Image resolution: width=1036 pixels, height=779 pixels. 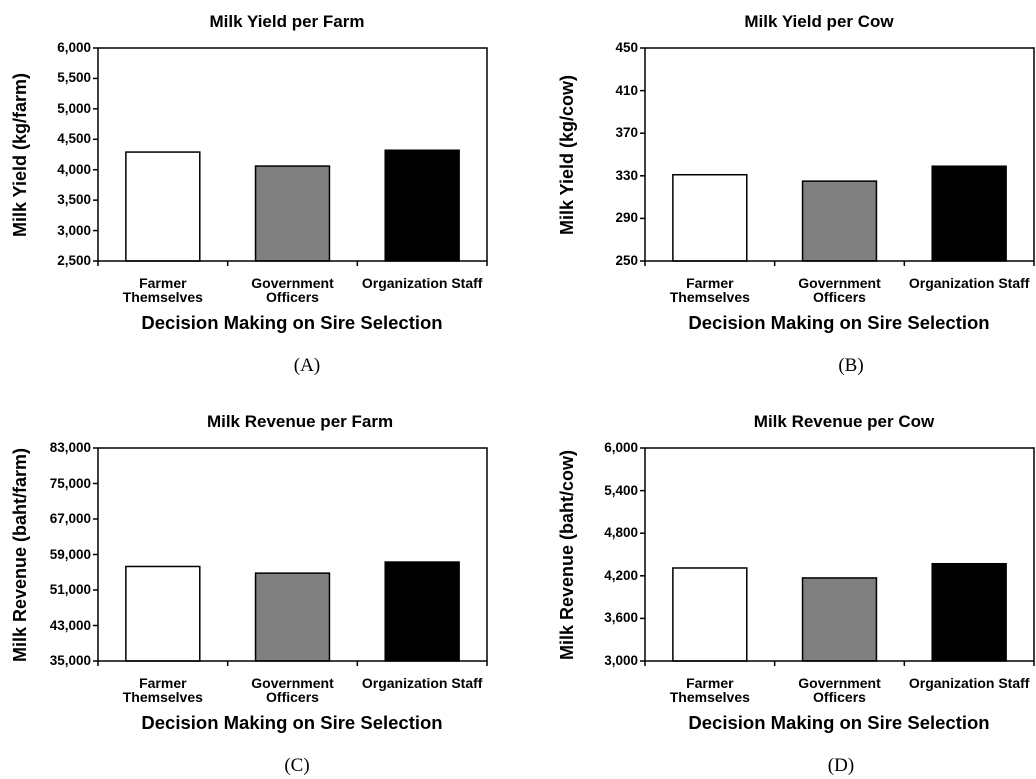 I want to click on chart-title: Milk Revenue per Cow, so click(x=844, y=421).